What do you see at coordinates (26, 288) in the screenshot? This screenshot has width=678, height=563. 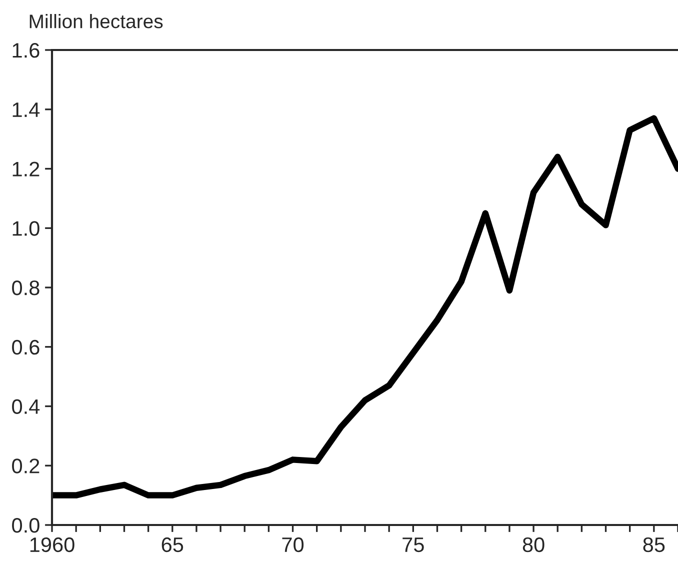 I see `y-tick-label: 0.8` at bounding box center [26, 288].